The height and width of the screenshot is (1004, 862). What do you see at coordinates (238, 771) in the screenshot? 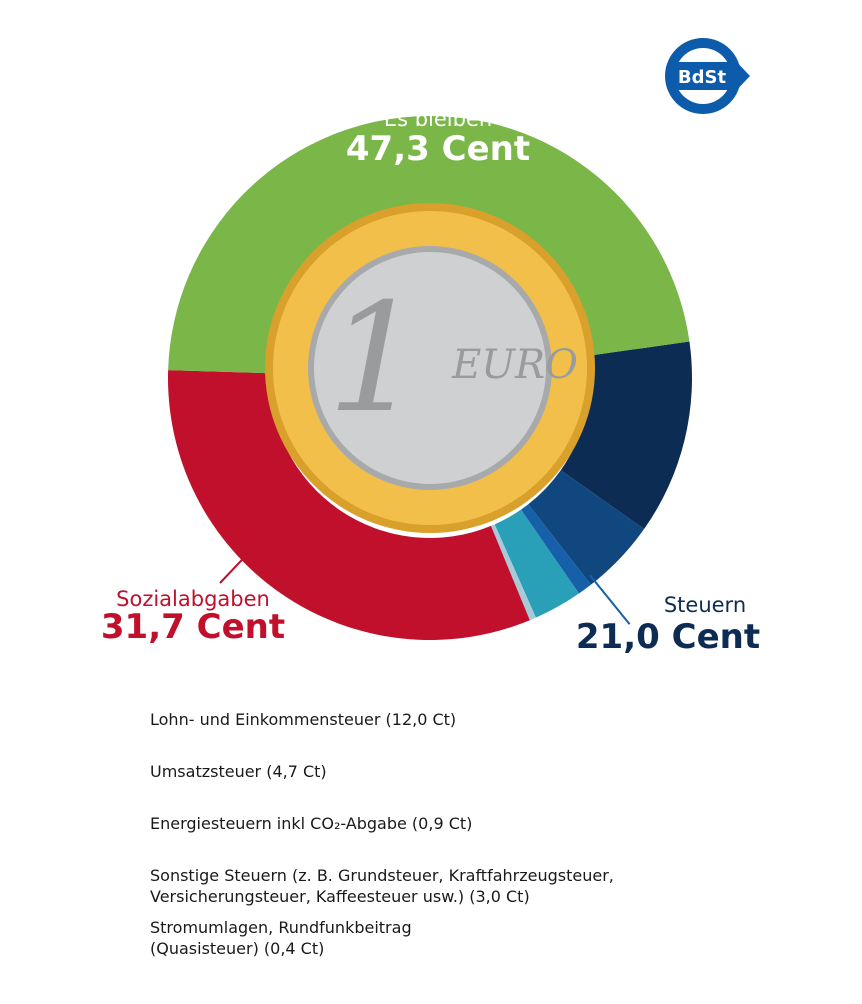
I see `legend-label: Umsatzsteuer (4,7 Ct)` at bounding box center [238, 771].